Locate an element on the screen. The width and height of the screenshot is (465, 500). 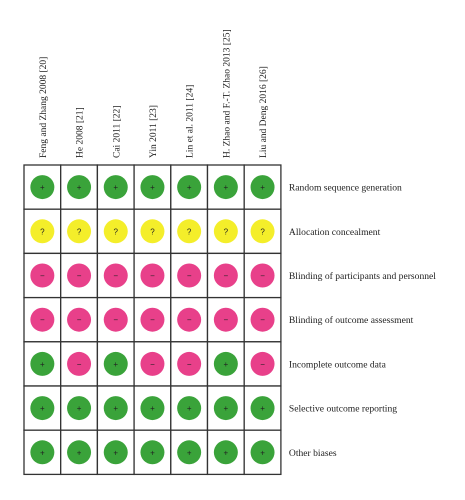
domain-label: Allocation concealment is located at coordinates (335, 232).